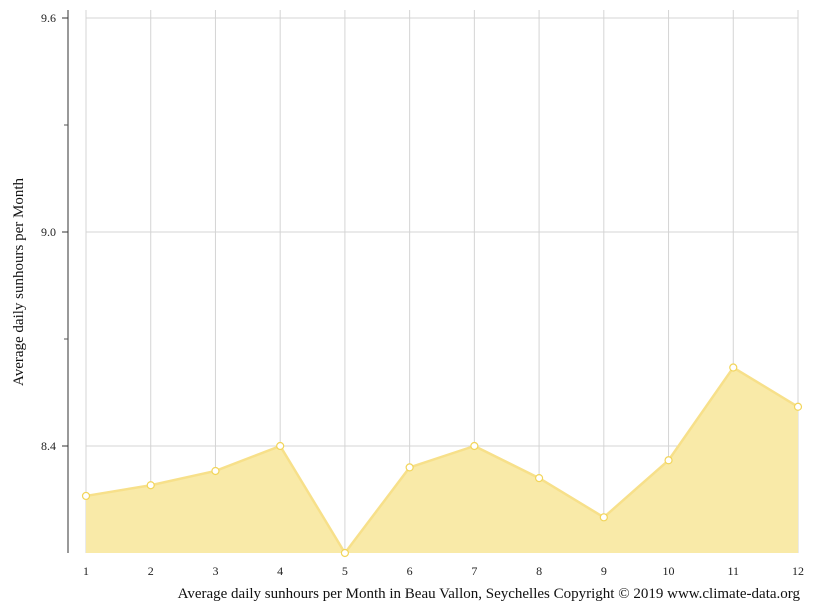  What do you see at coordinates (215, 571) in the screenshot?
I see `x-tick-label-3: 3` at bounding box center [215, 571].